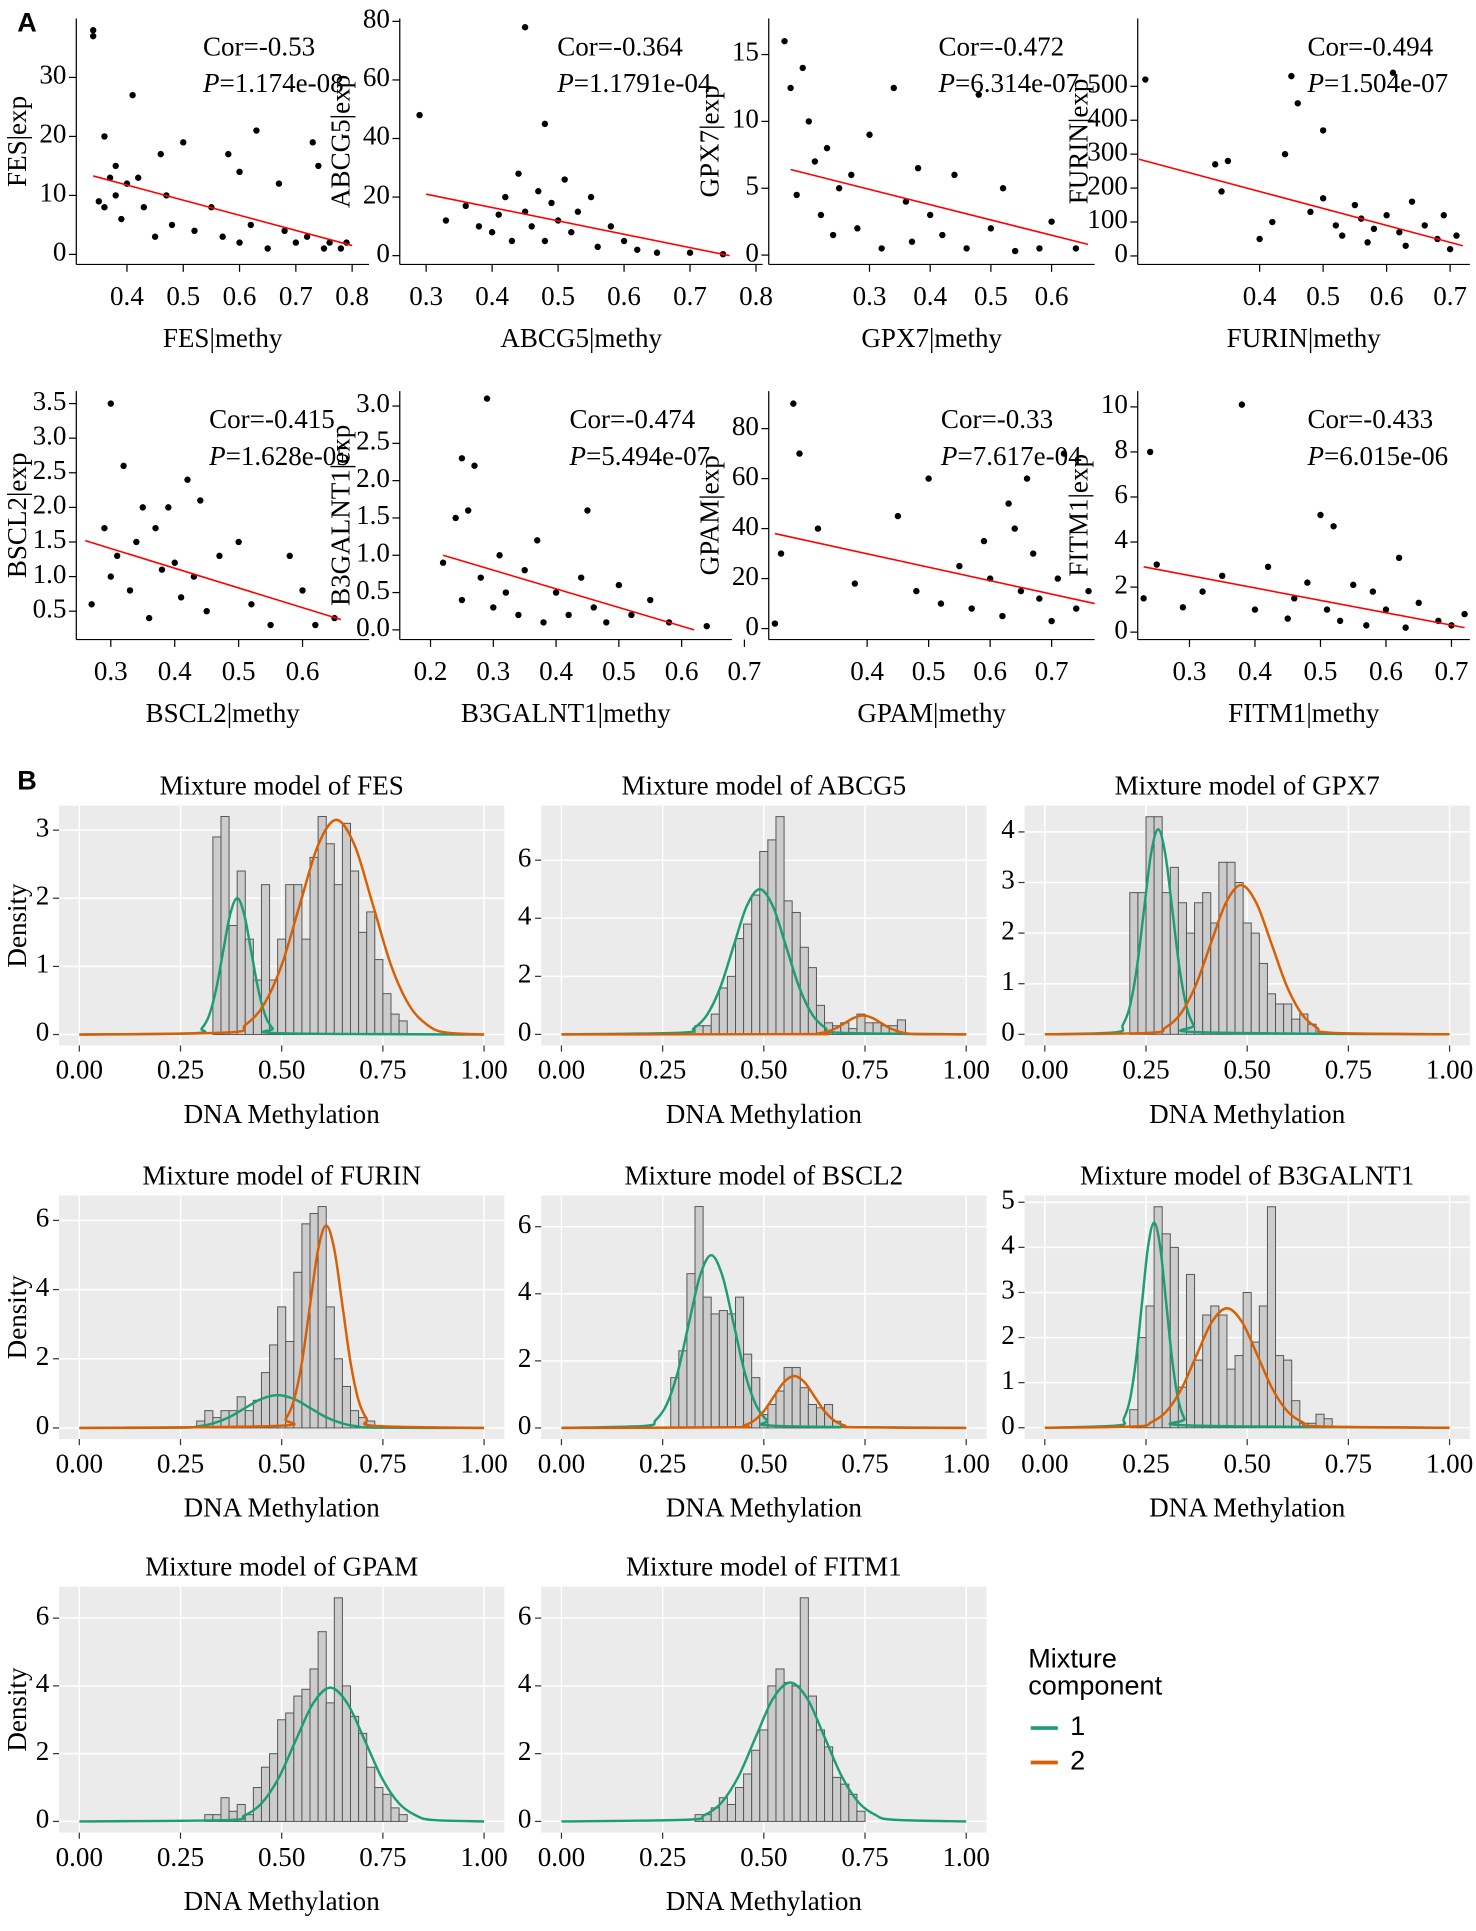 Image resolution: width=1476 pixels, height=1931 pixels. Describe the element at coordinates (709, 141) in the screenshot. I see `y-axis-label: GPX7|exp` at that location.